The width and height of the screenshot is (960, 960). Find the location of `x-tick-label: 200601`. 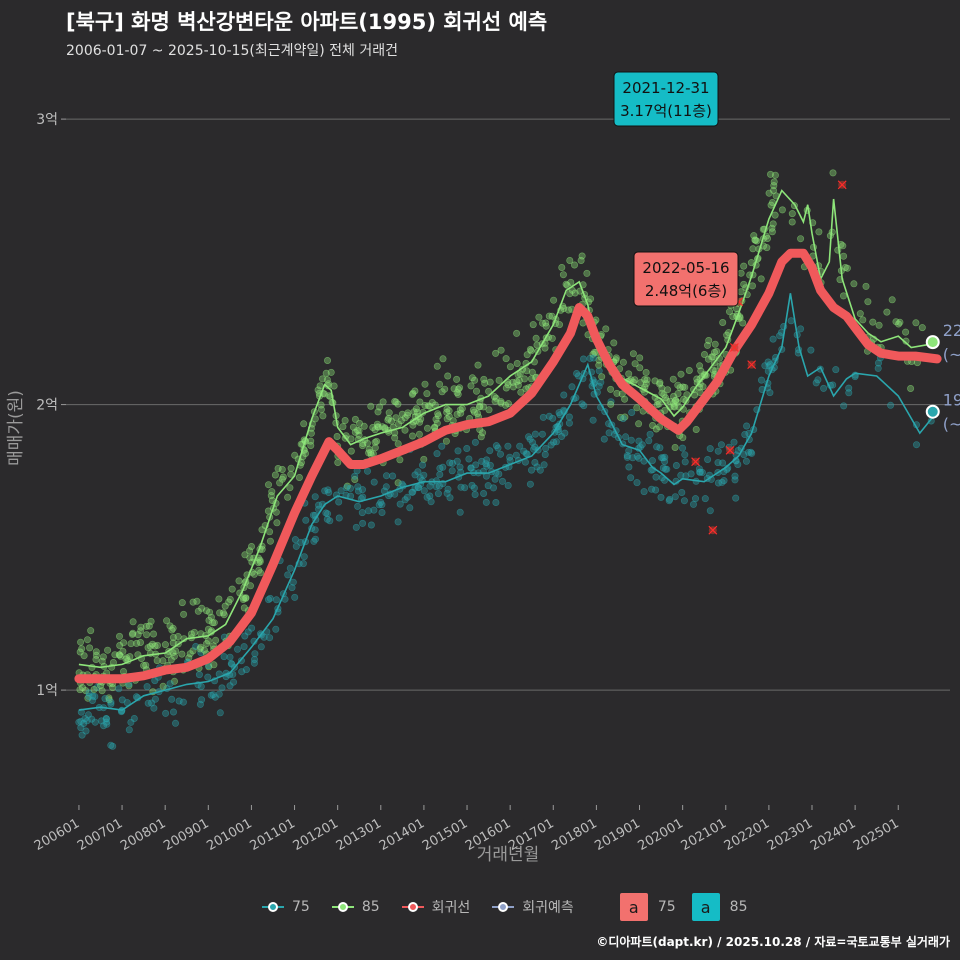

x-tick-label: 200601 is located at coordinates (57, 835).